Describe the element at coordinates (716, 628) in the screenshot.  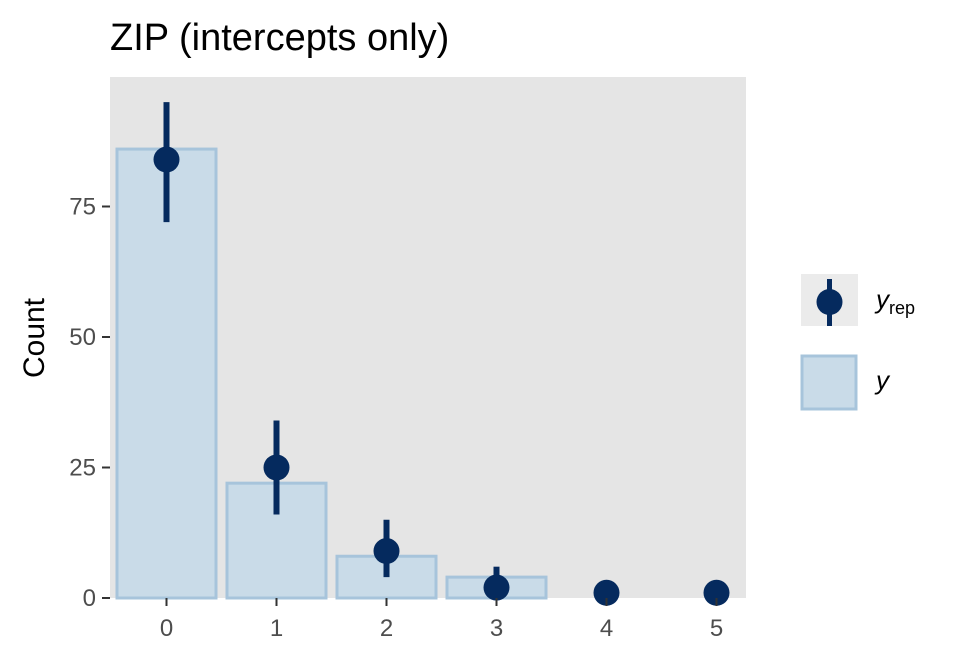
I see `x-tick-label-5: 5` at that location.